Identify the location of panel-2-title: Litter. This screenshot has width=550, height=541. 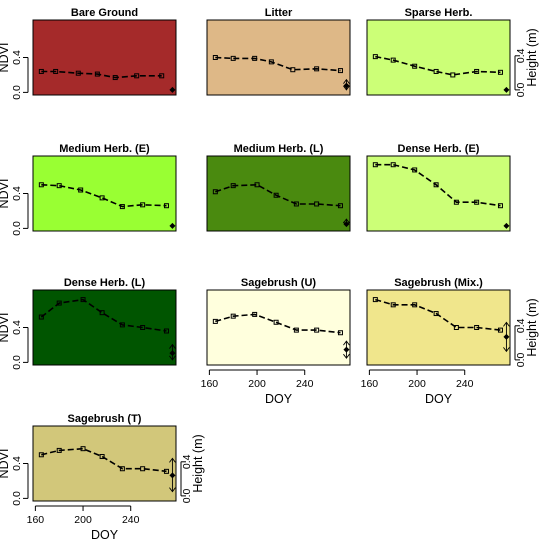
(279, 13).